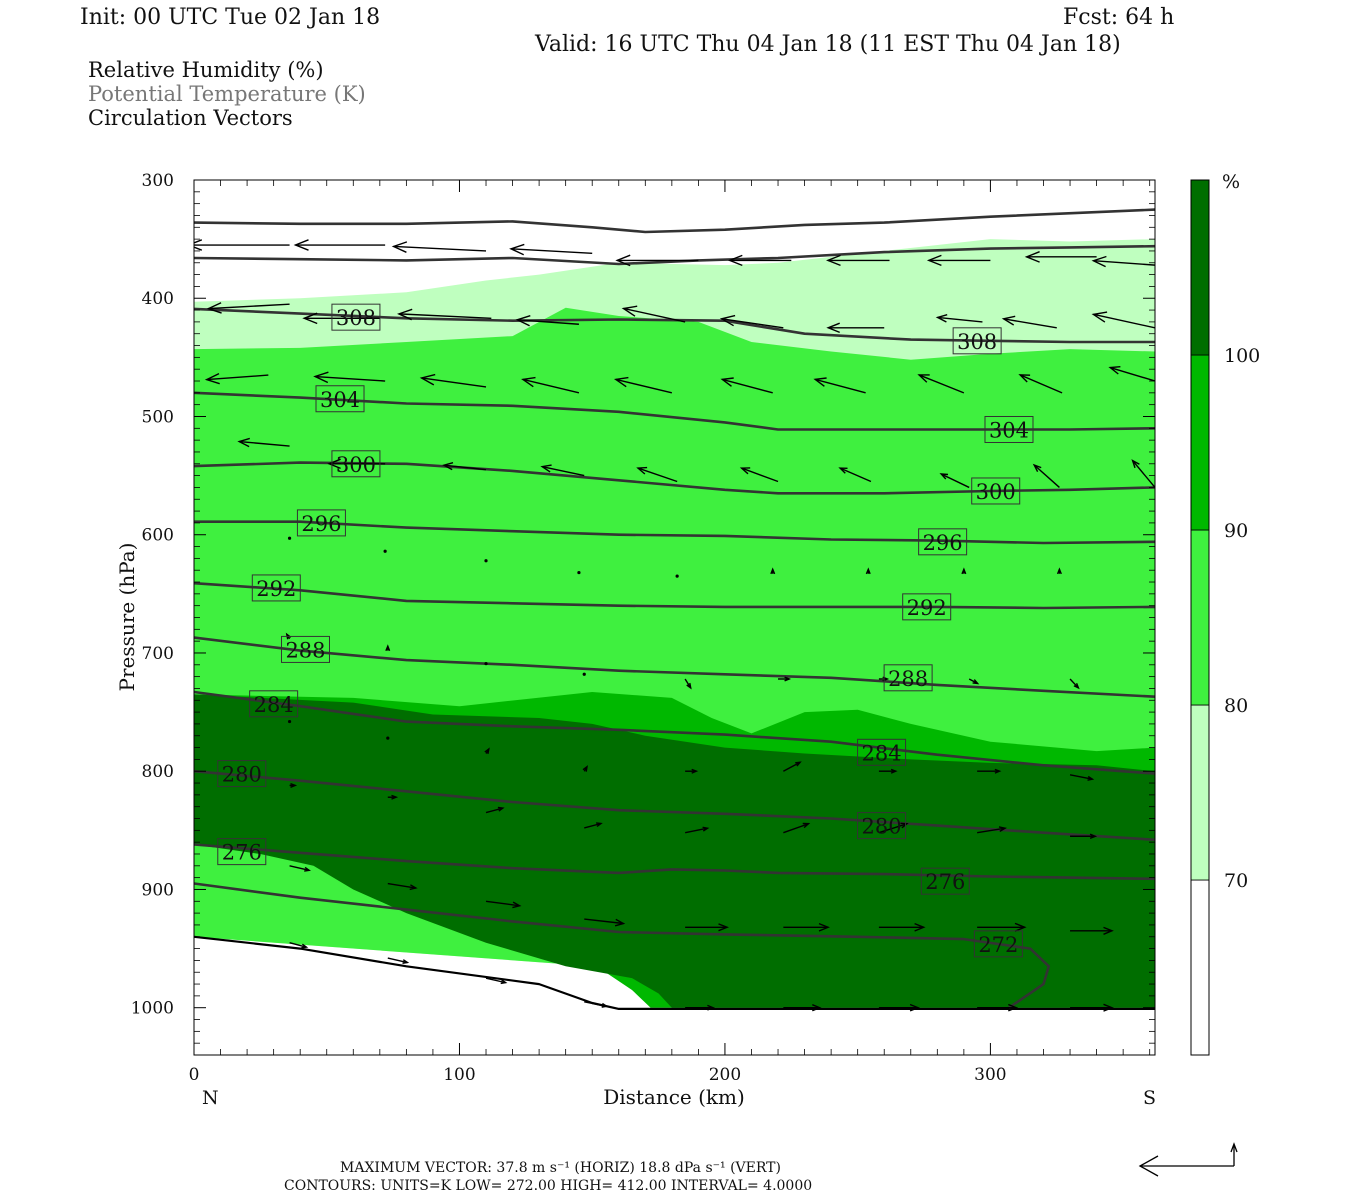 The height and width of the screenshot is (1200, 1350). What do you see at coordinates (927, 607) in the screenshot?
I see `contour-label-292: 292` at bounding box center [927, 607].